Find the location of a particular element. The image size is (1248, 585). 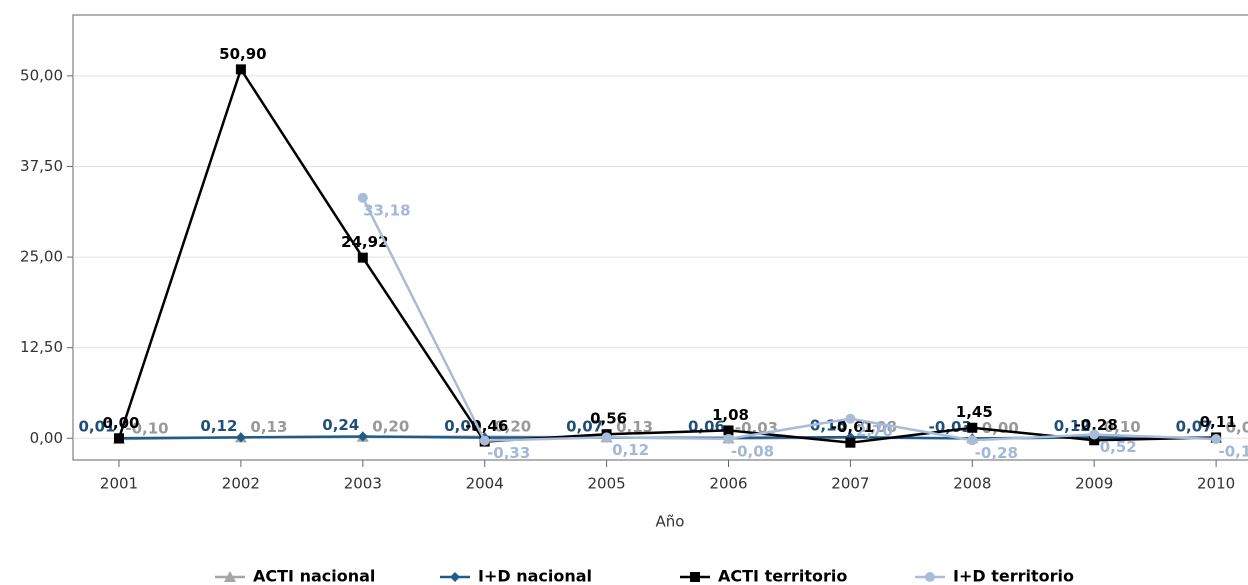

value-label: -0,33 is located at coordinates (508, 453).